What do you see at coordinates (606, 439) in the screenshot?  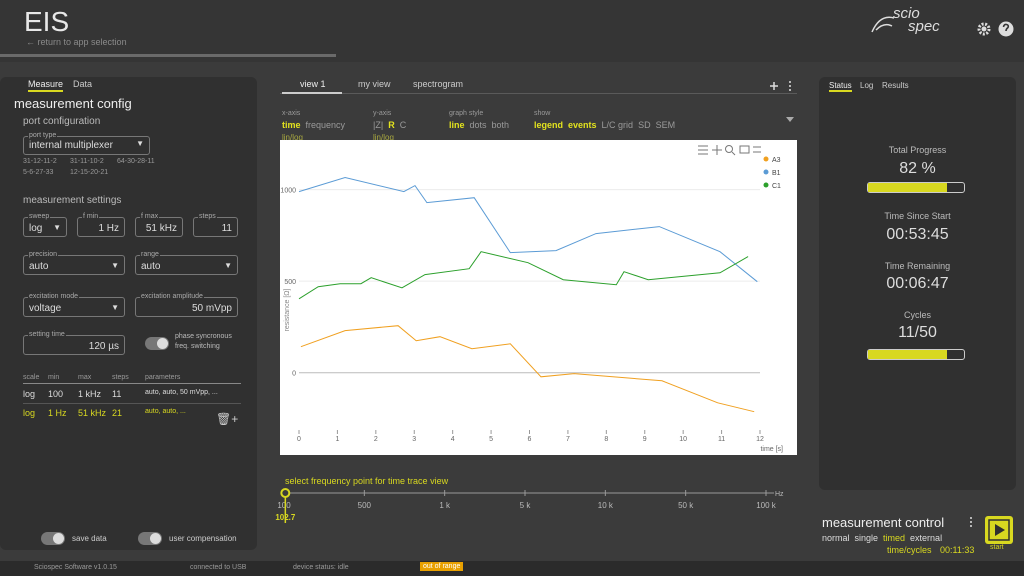 I see `x-tick-label: 8` at bounding box center [606, 439].